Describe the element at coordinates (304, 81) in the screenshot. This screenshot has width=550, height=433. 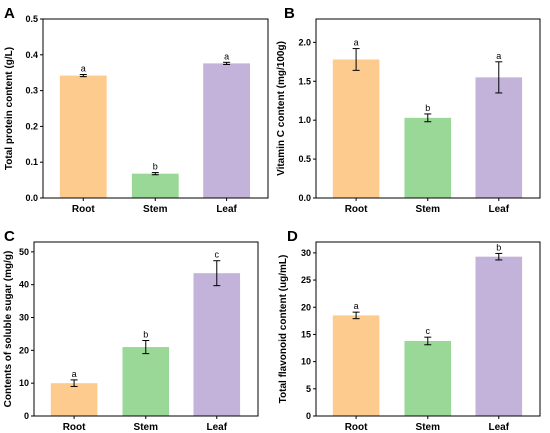
I see `y-tick-label: 1.5` at that location.